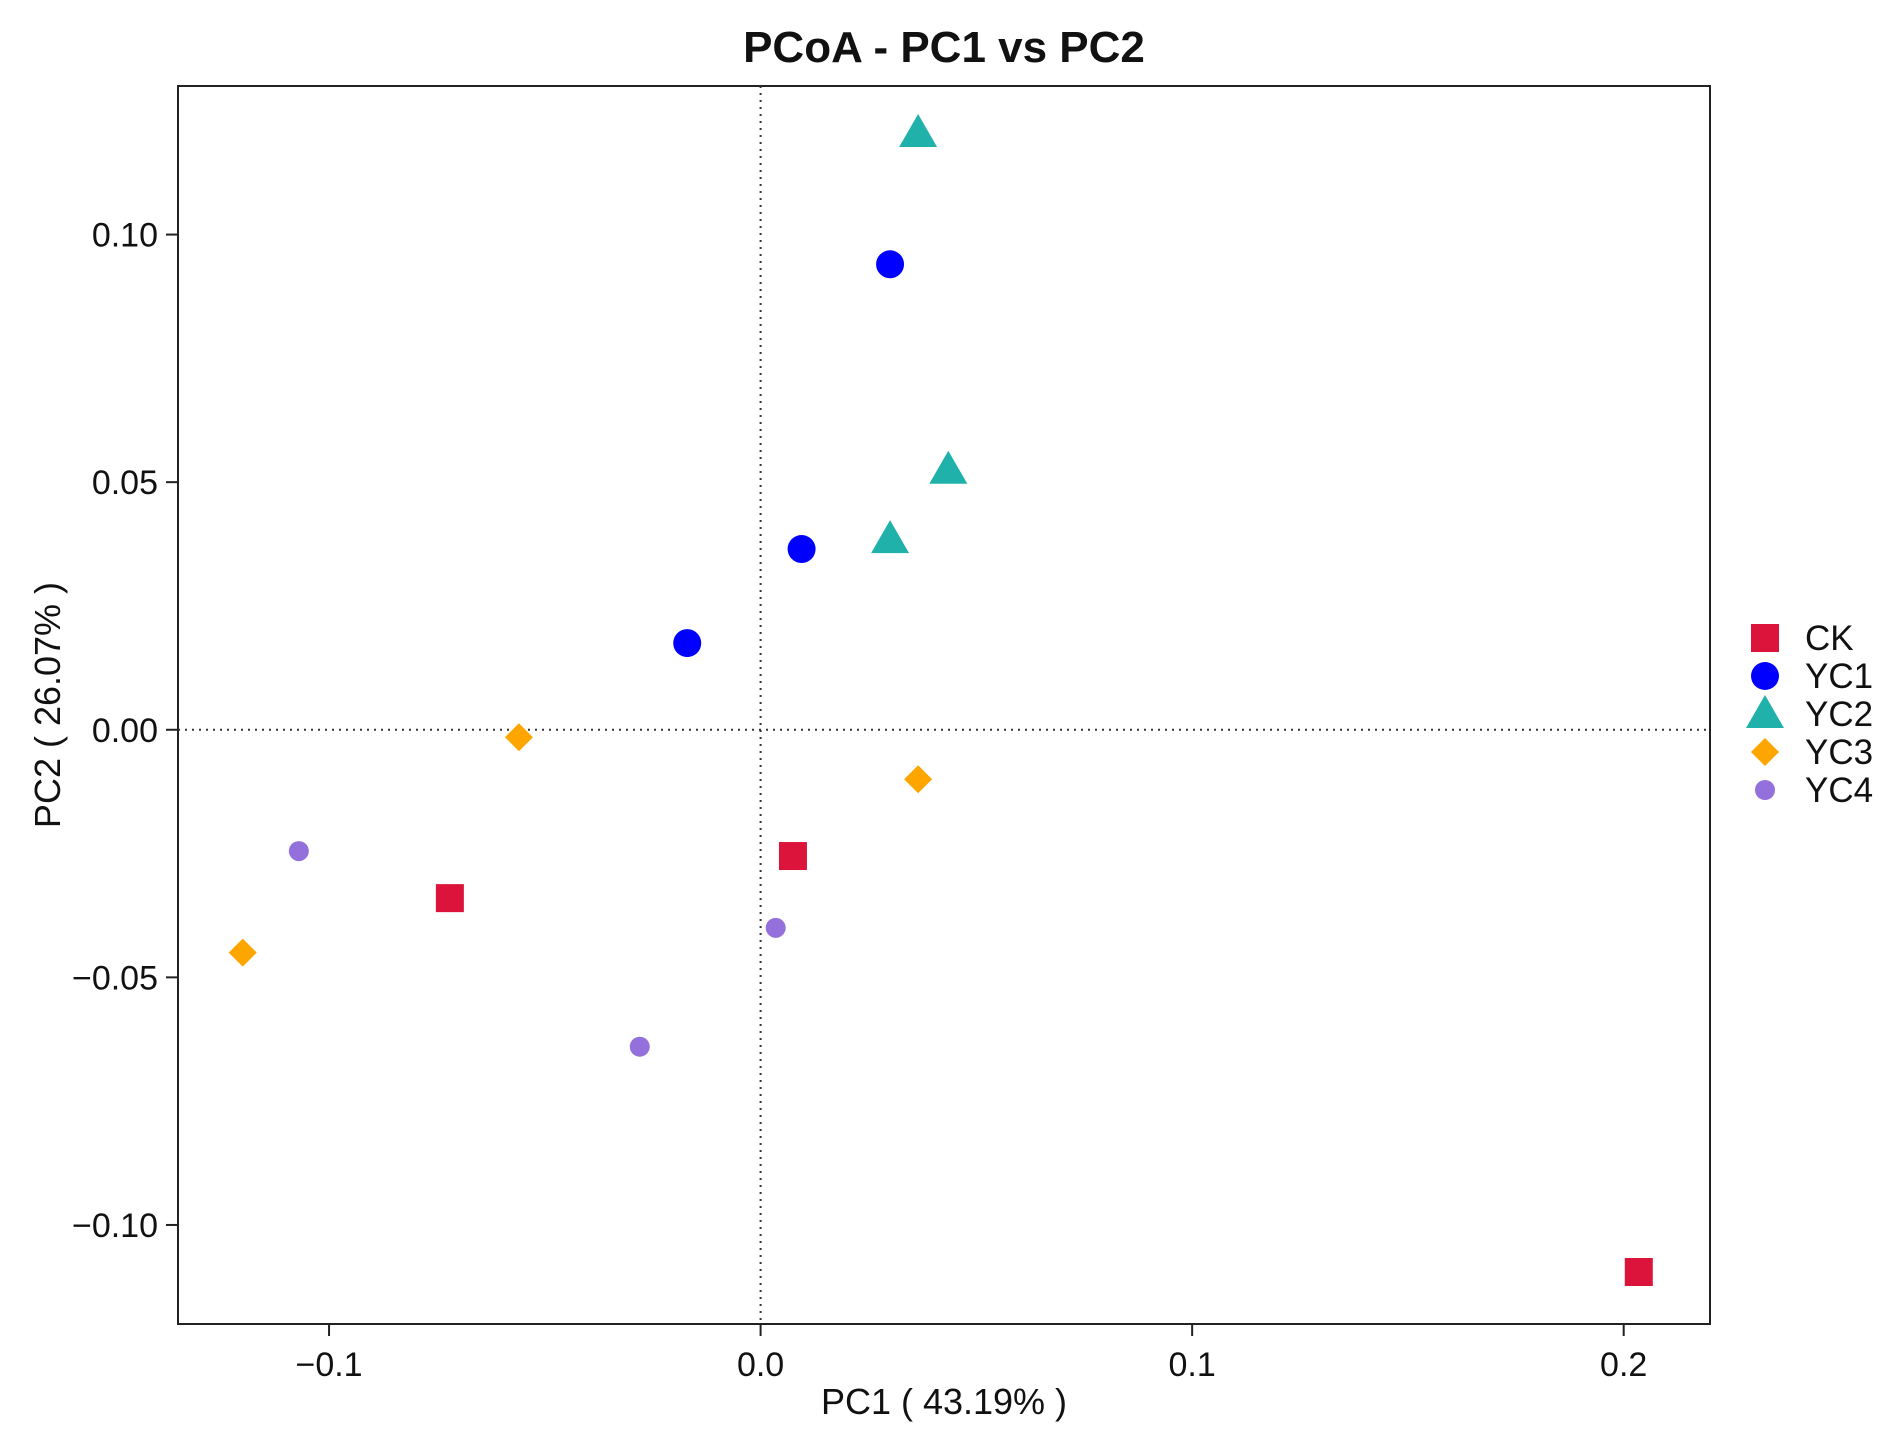  I want to click on legend-marker-yc1, so click(1765, 676).